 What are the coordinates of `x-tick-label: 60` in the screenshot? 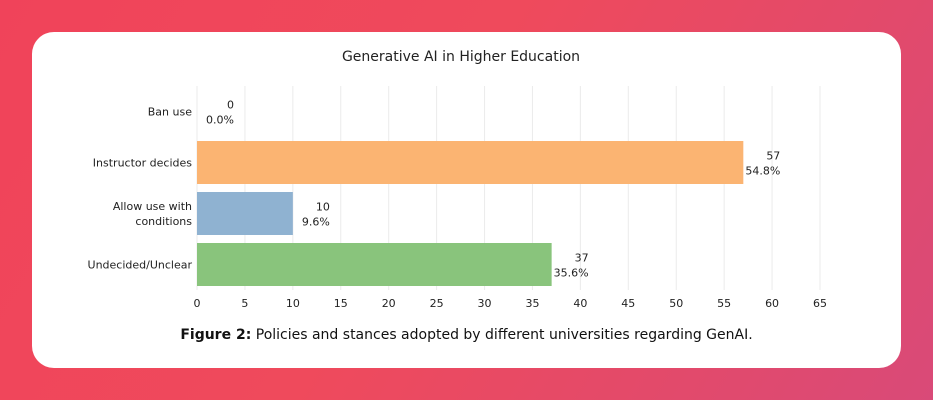 It's located at (772, 303).